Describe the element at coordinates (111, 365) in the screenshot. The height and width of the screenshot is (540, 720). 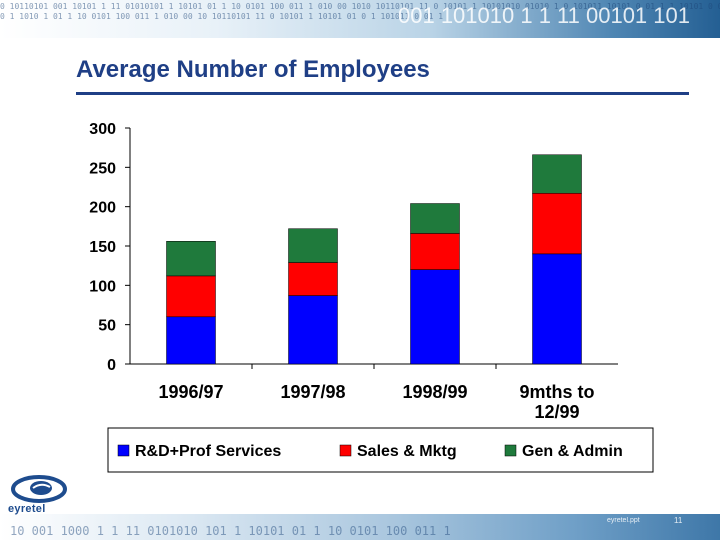
I see `y-tick-label: 0` at that location.